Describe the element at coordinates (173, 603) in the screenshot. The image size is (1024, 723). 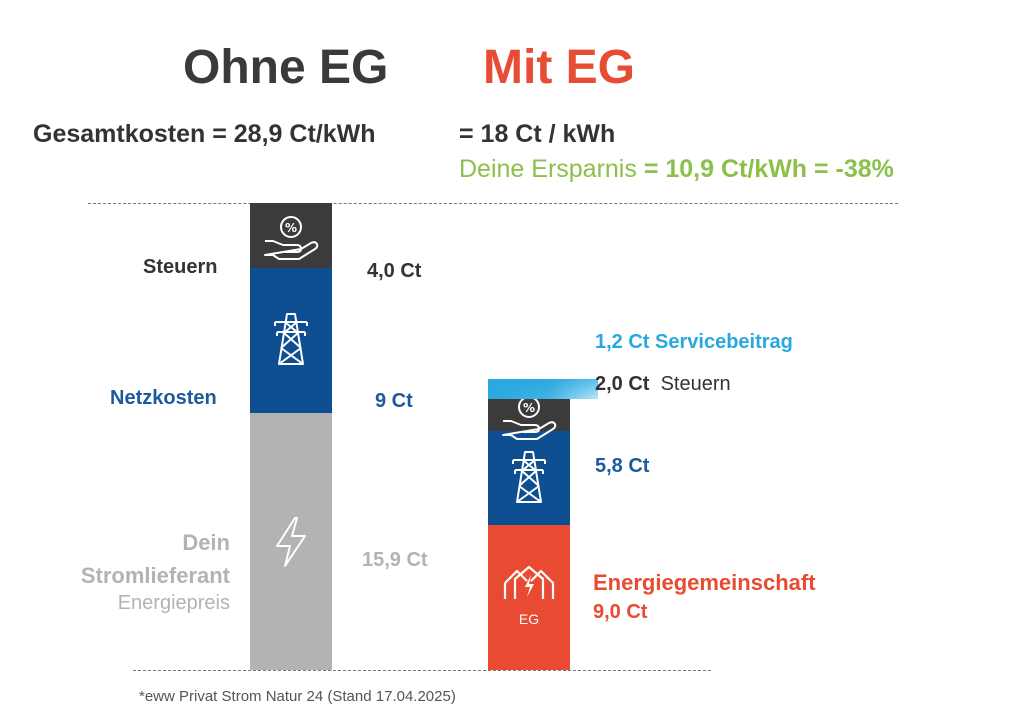
I see `sublabel-energiepreis-ohne: Energiepreis` at that location.